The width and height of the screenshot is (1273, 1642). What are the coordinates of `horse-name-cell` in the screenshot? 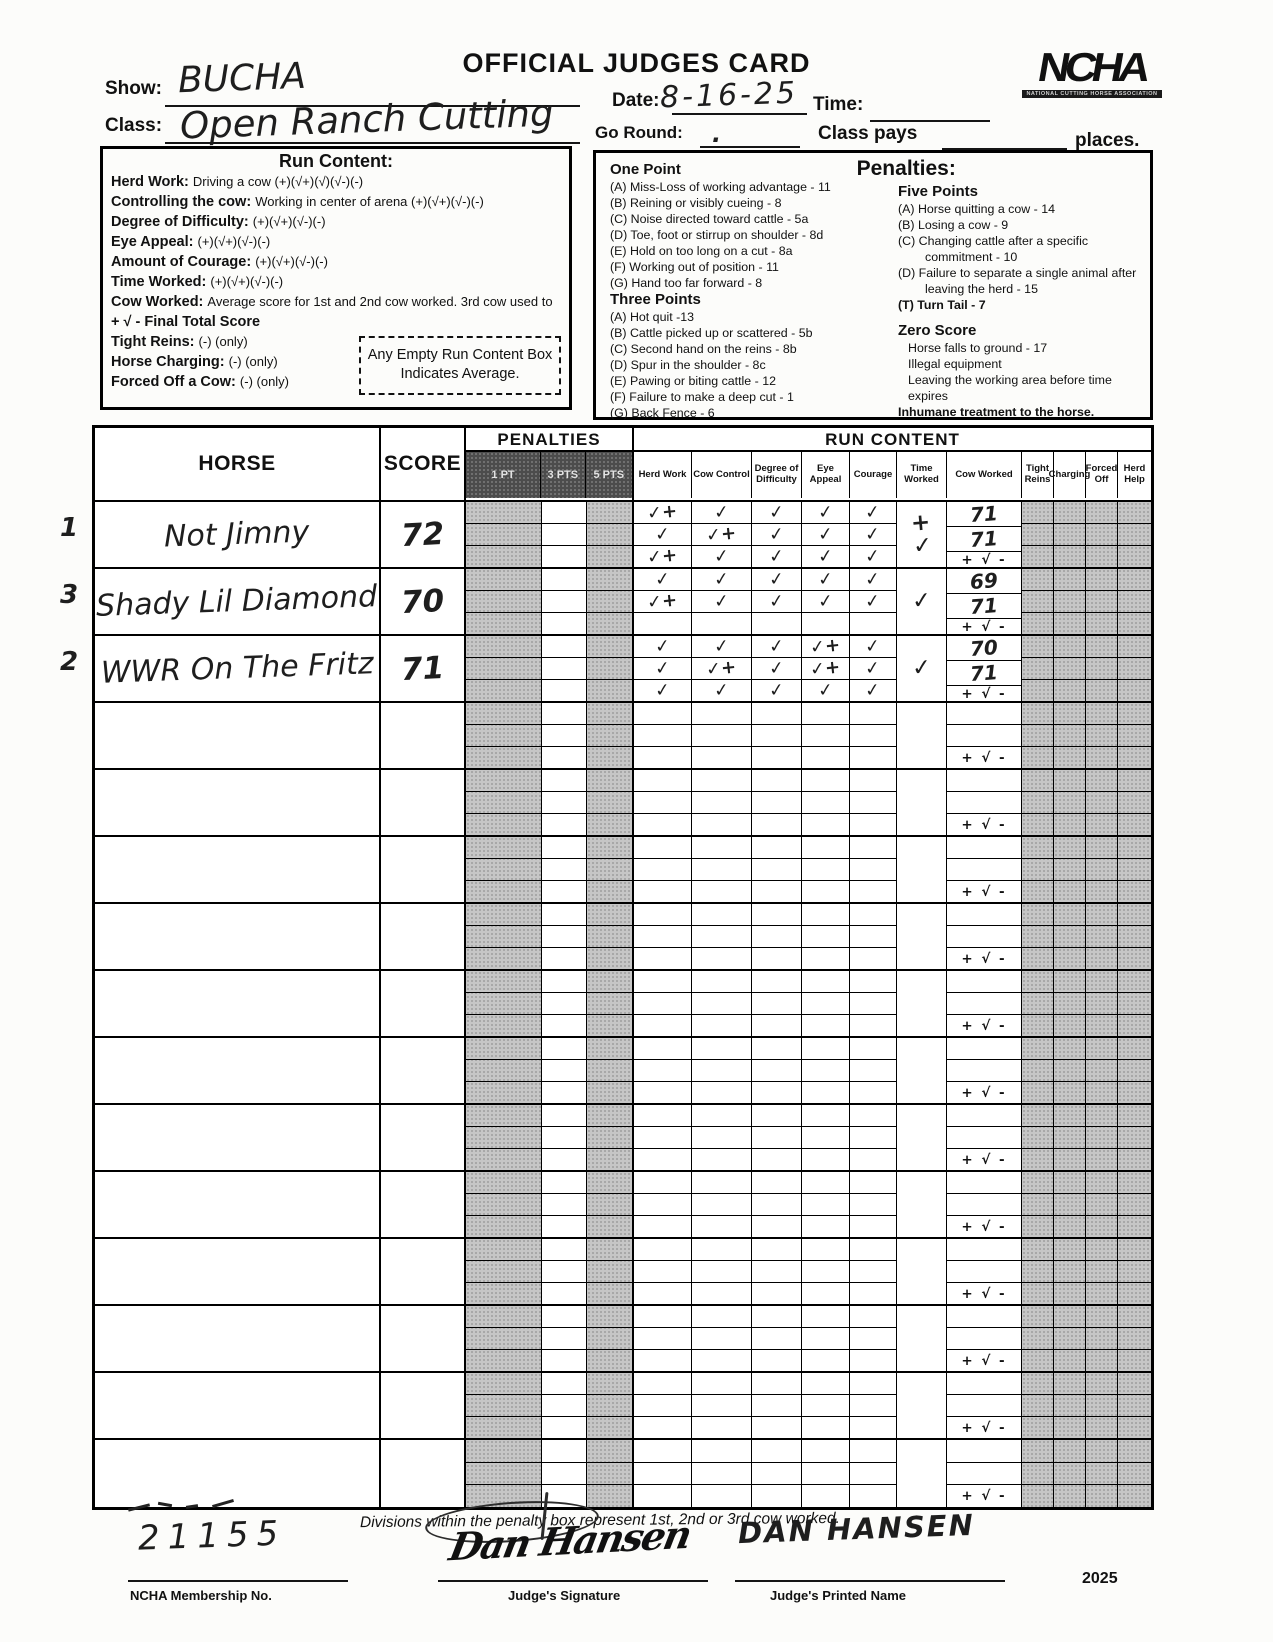 It's located at (238, 1271).